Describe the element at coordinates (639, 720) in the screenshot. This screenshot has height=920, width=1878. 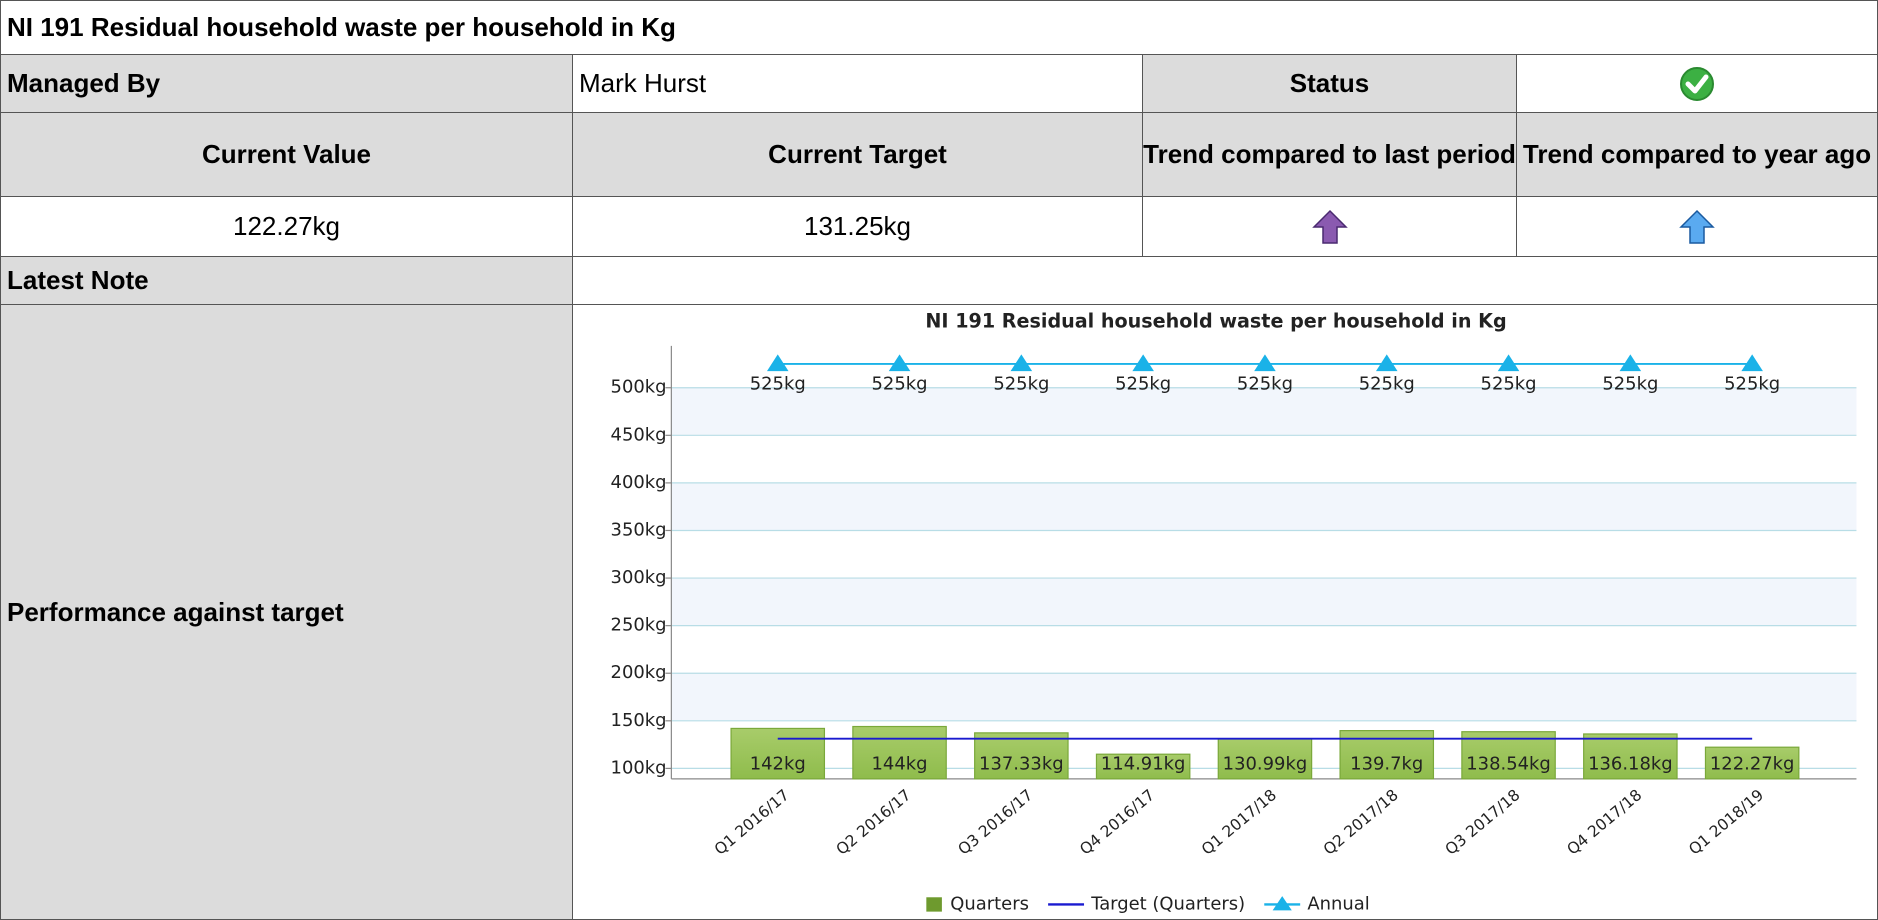
I see `y-tick-label: 150kg` at that location.